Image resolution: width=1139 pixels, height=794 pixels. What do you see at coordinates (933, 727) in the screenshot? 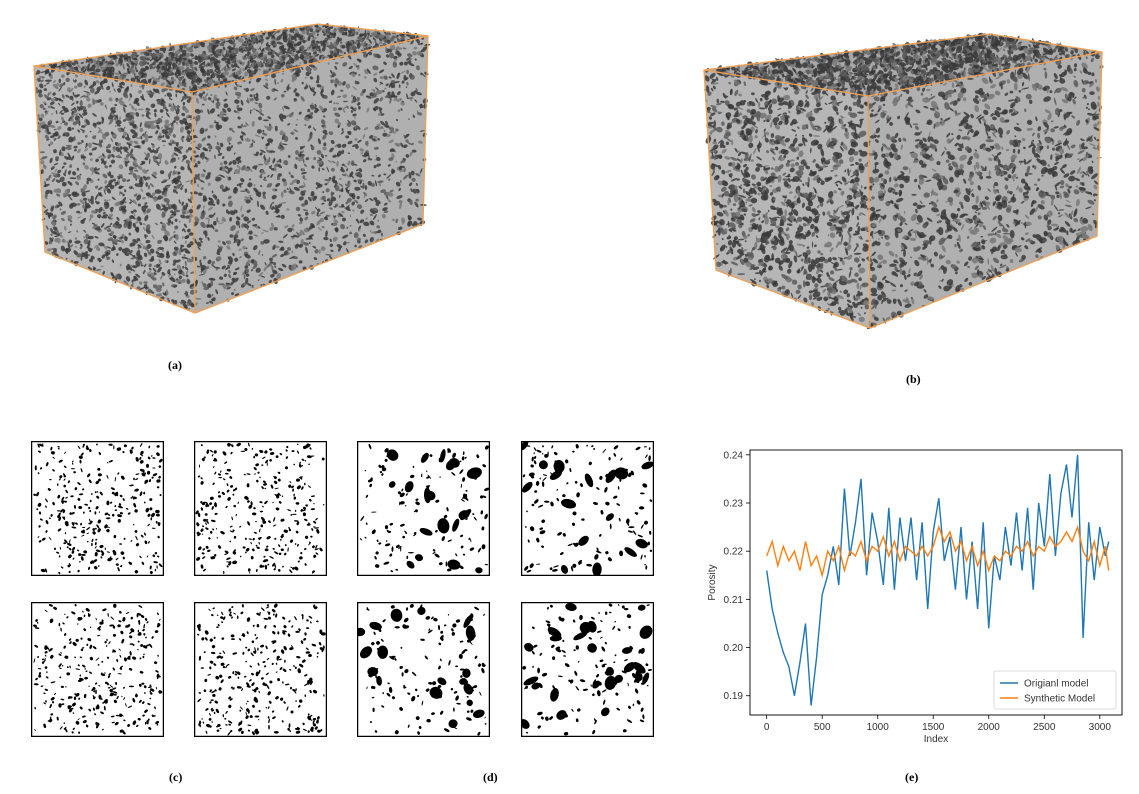
I see `x-tick-label: 1500` at bounding box center [933, 727].